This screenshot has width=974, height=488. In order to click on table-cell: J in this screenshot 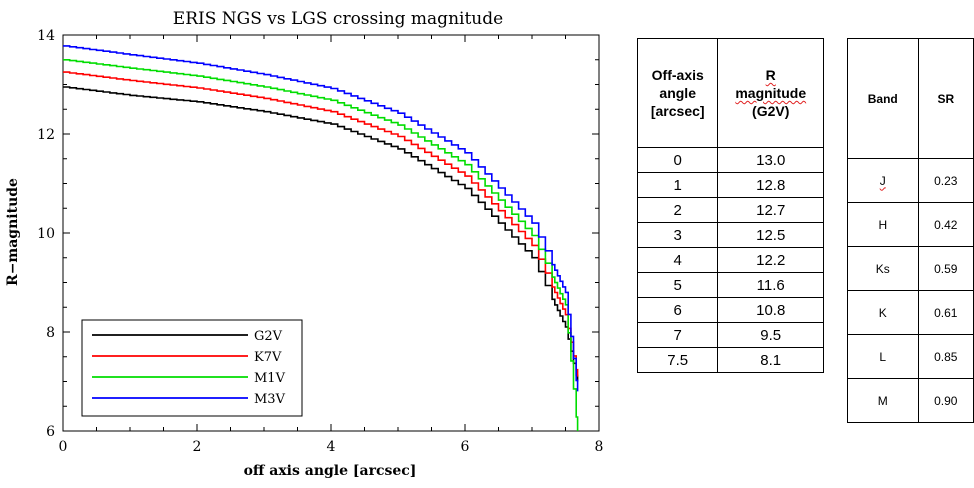, I will do `click(883, 180)`.